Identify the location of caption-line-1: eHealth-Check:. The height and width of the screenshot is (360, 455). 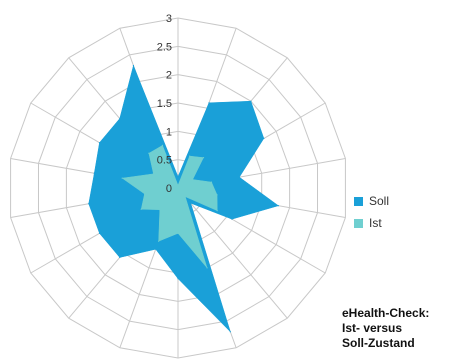
(386, 313).